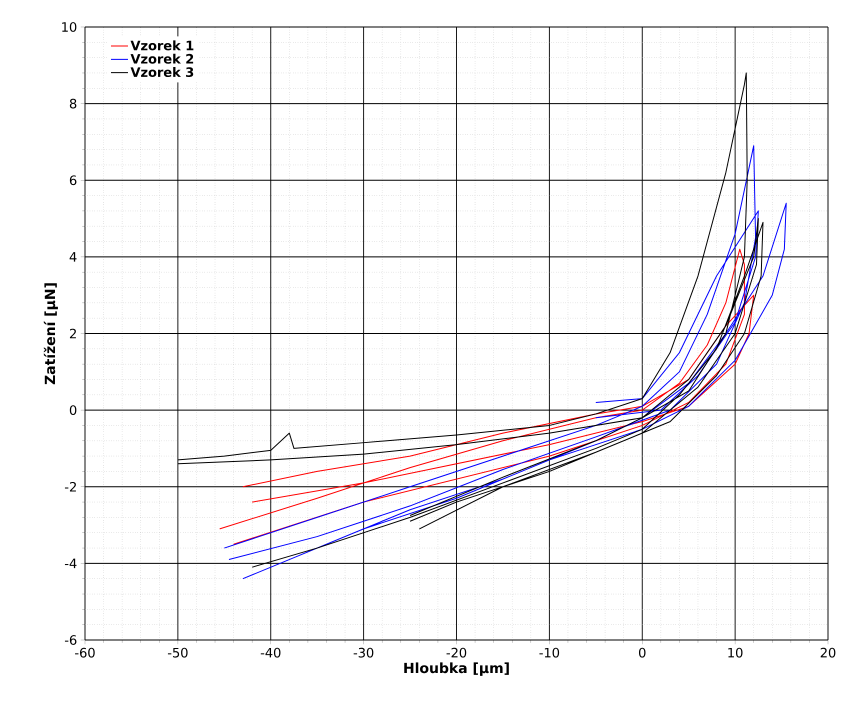 Image resolution: width=842 pixels, height=715 pixels. What do you see at coordinates (456, 653) in the screenshot?
I see `x-tick-label: -20` at bounding box center [456, 653].